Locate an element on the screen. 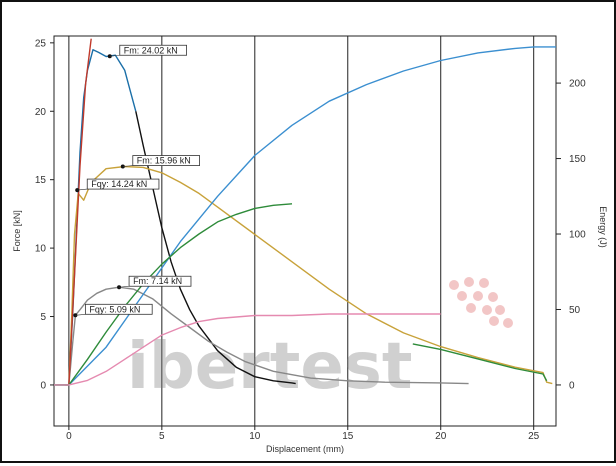 The width and height of the screenshot is (616, 466). y2-tick-label: 150 is located at coordinates (577, 159).